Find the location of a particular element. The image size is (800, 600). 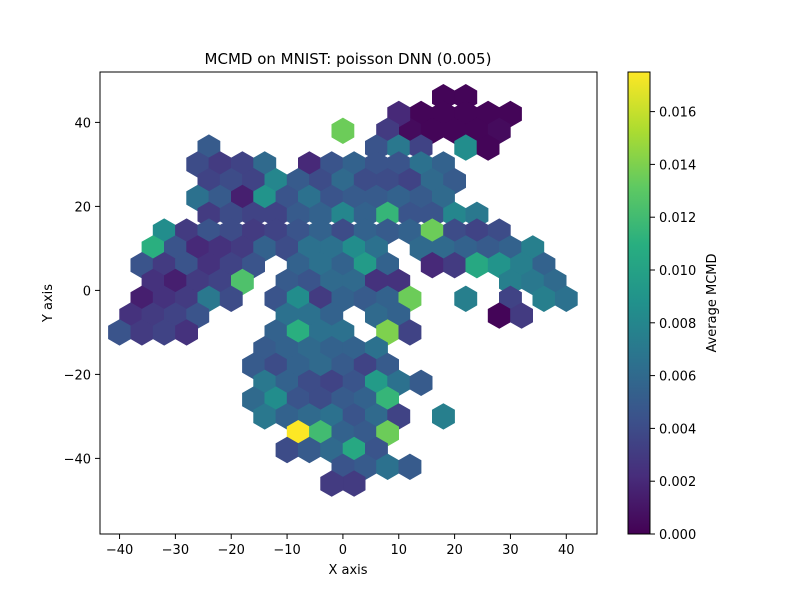

chart-title: MCMD on MNIST: poisson DNN (0.005) is located at coordinates (348, 59).